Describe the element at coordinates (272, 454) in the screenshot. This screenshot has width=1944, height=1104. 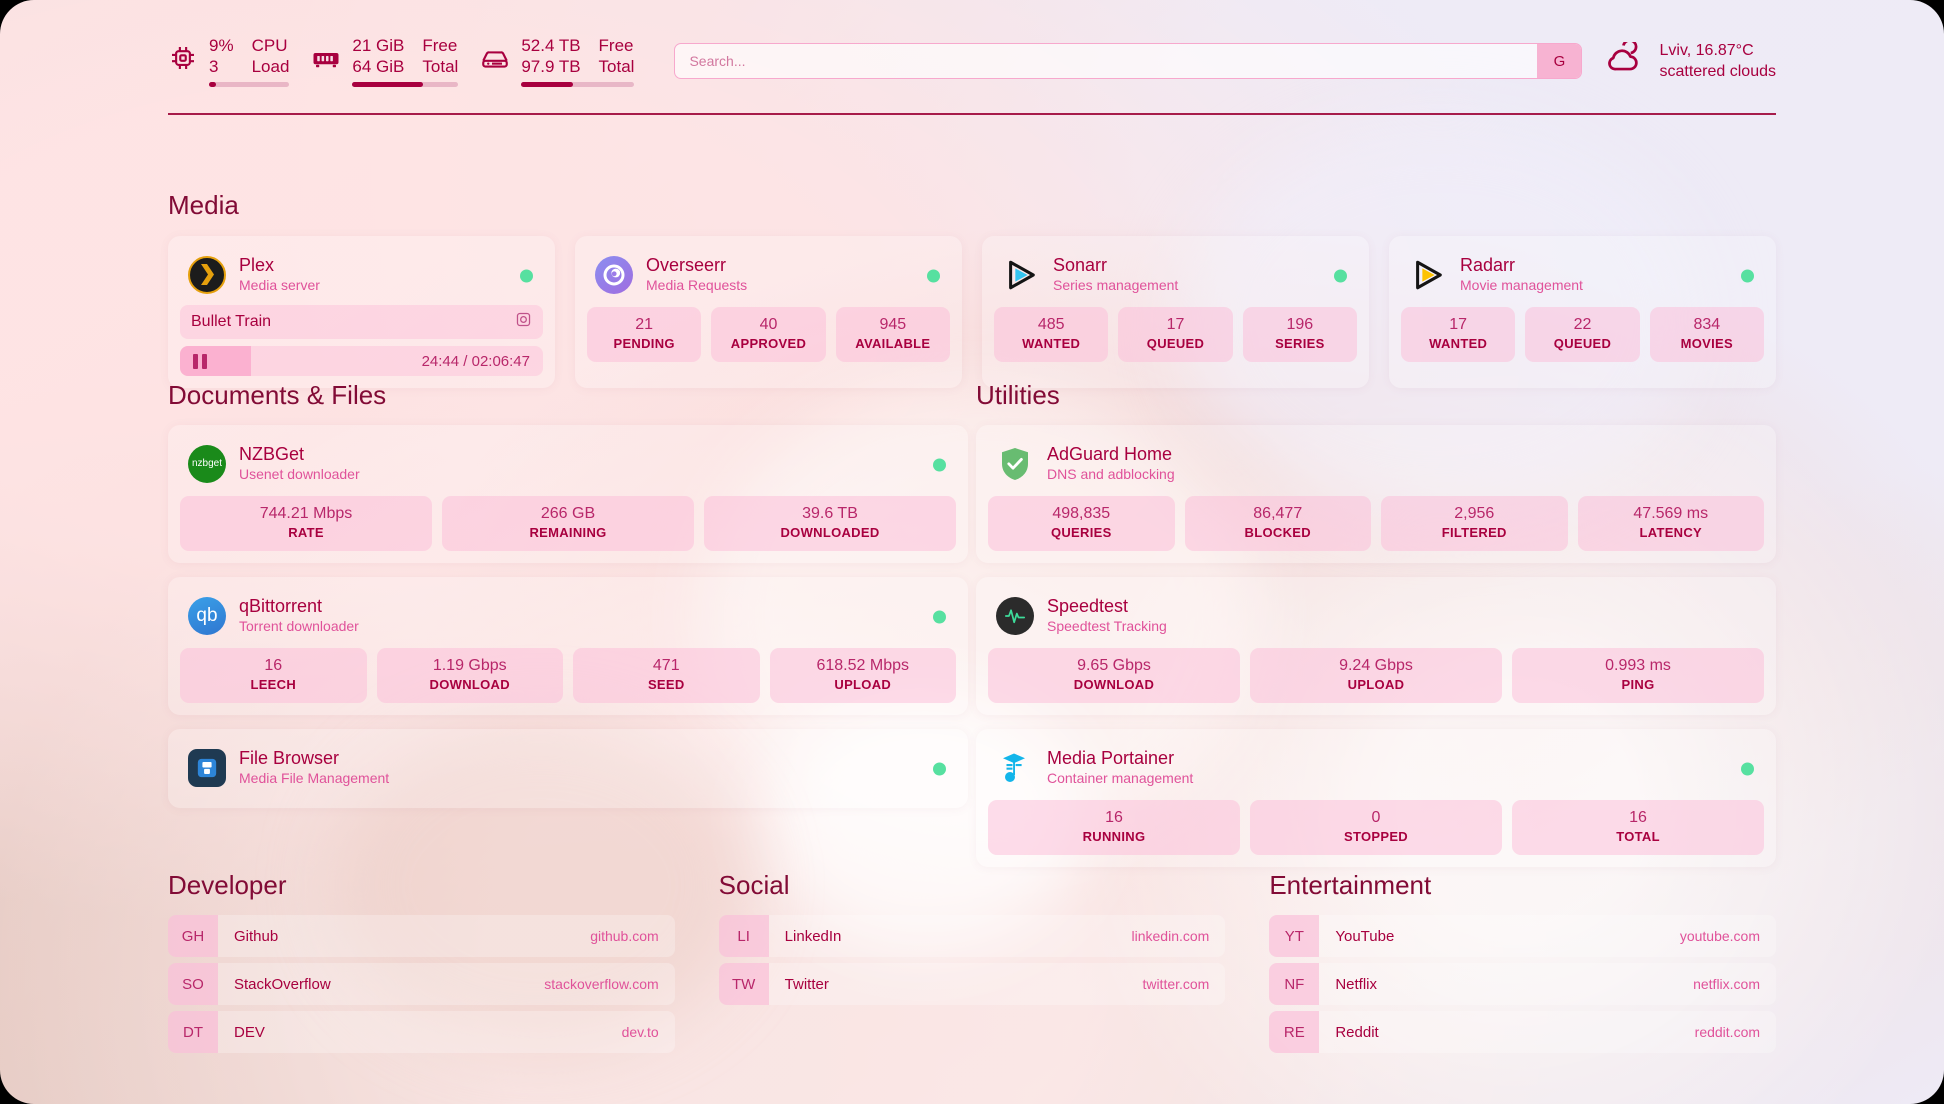
I see `app-name: NZBGet` at that location.